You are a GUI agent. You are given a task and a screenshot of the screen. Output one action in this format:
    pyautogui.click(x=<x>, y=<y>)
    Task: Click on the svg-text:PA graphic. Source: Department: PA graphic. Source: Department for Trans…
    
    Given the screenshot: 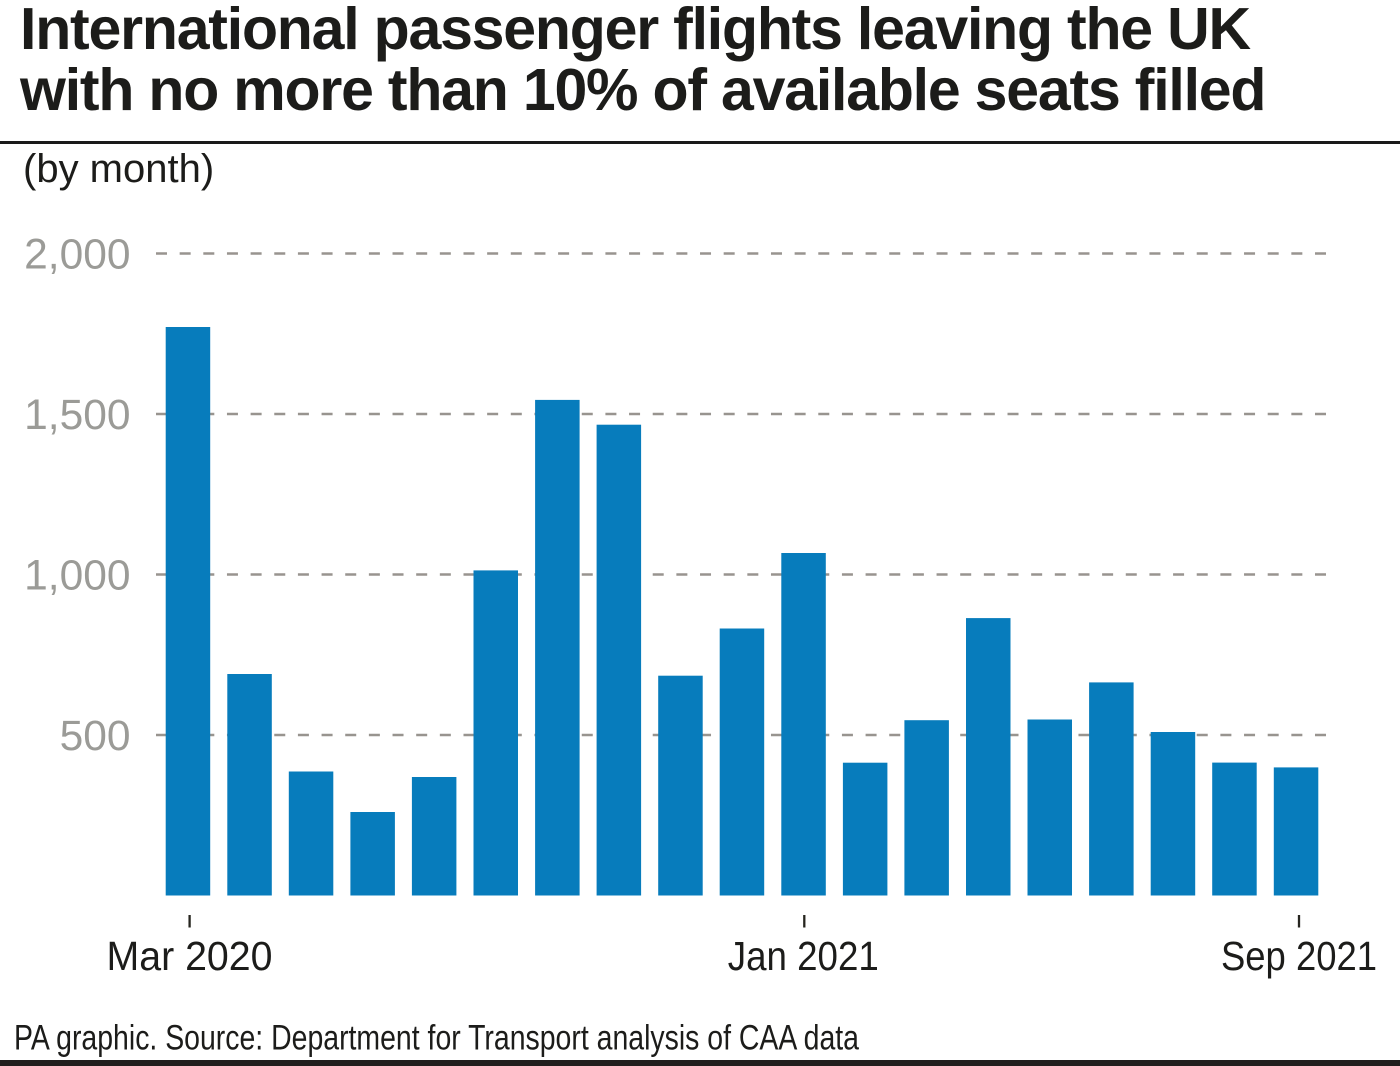 What is the action you would take?
    pyautogui.click(x=436, y=1038)
    